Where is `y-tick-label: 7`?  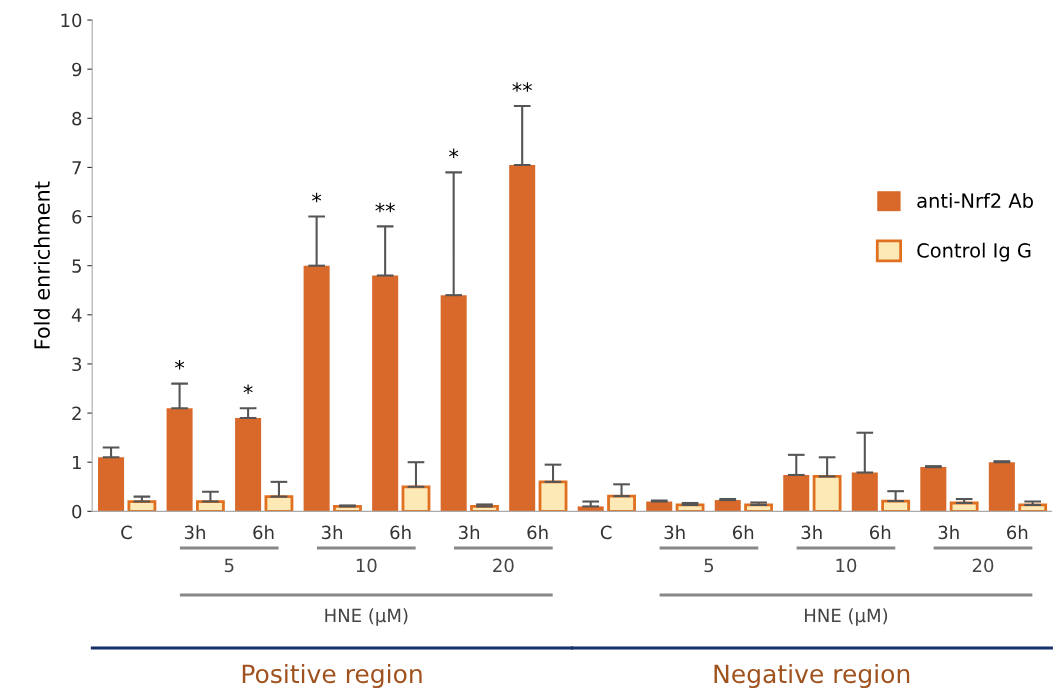
y-tick-label: 7 is located at coordinates (76, 168).